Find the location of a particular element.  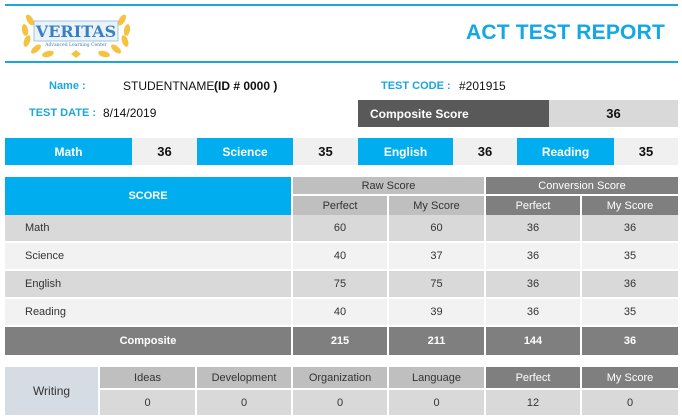

header-top-rule is located at coordinates (341, 5).